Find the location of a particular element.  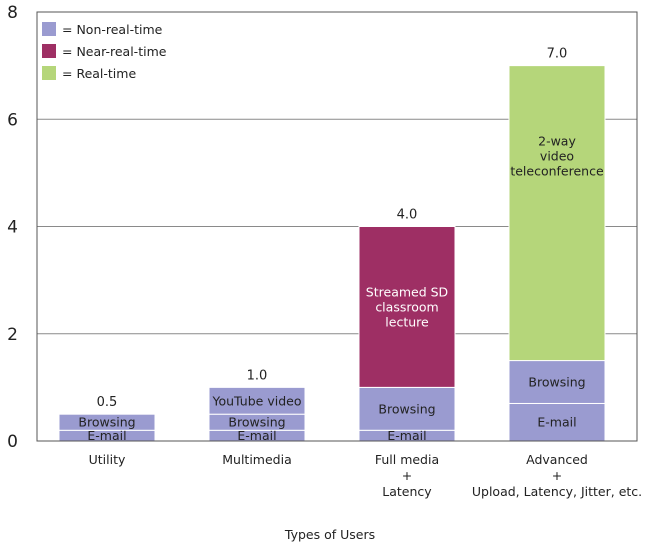

legend-item: = Non-real-time is located at coordinates (102, 29).